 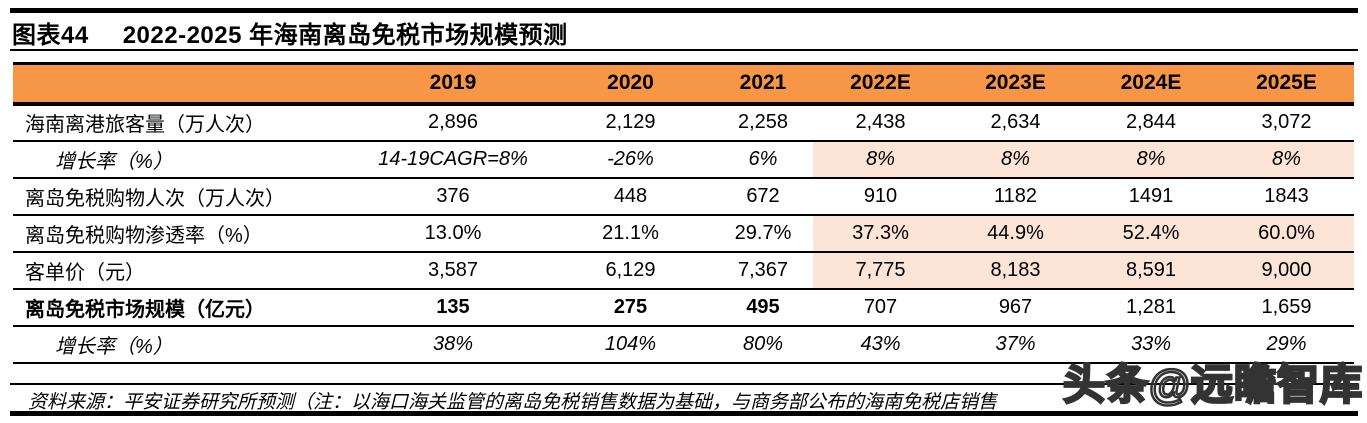 I want to click on cell: 495, so click(x=763, y=307).